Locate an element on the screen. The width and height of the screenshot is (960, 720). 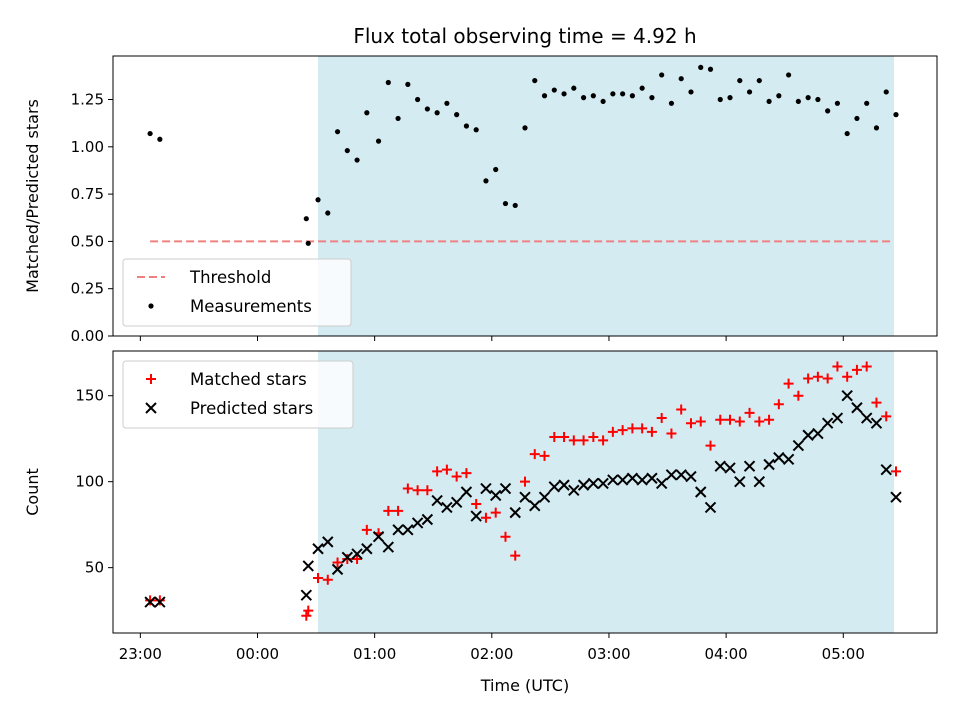
x-tick-label: 05:00 is located at coordinates (843, 654).